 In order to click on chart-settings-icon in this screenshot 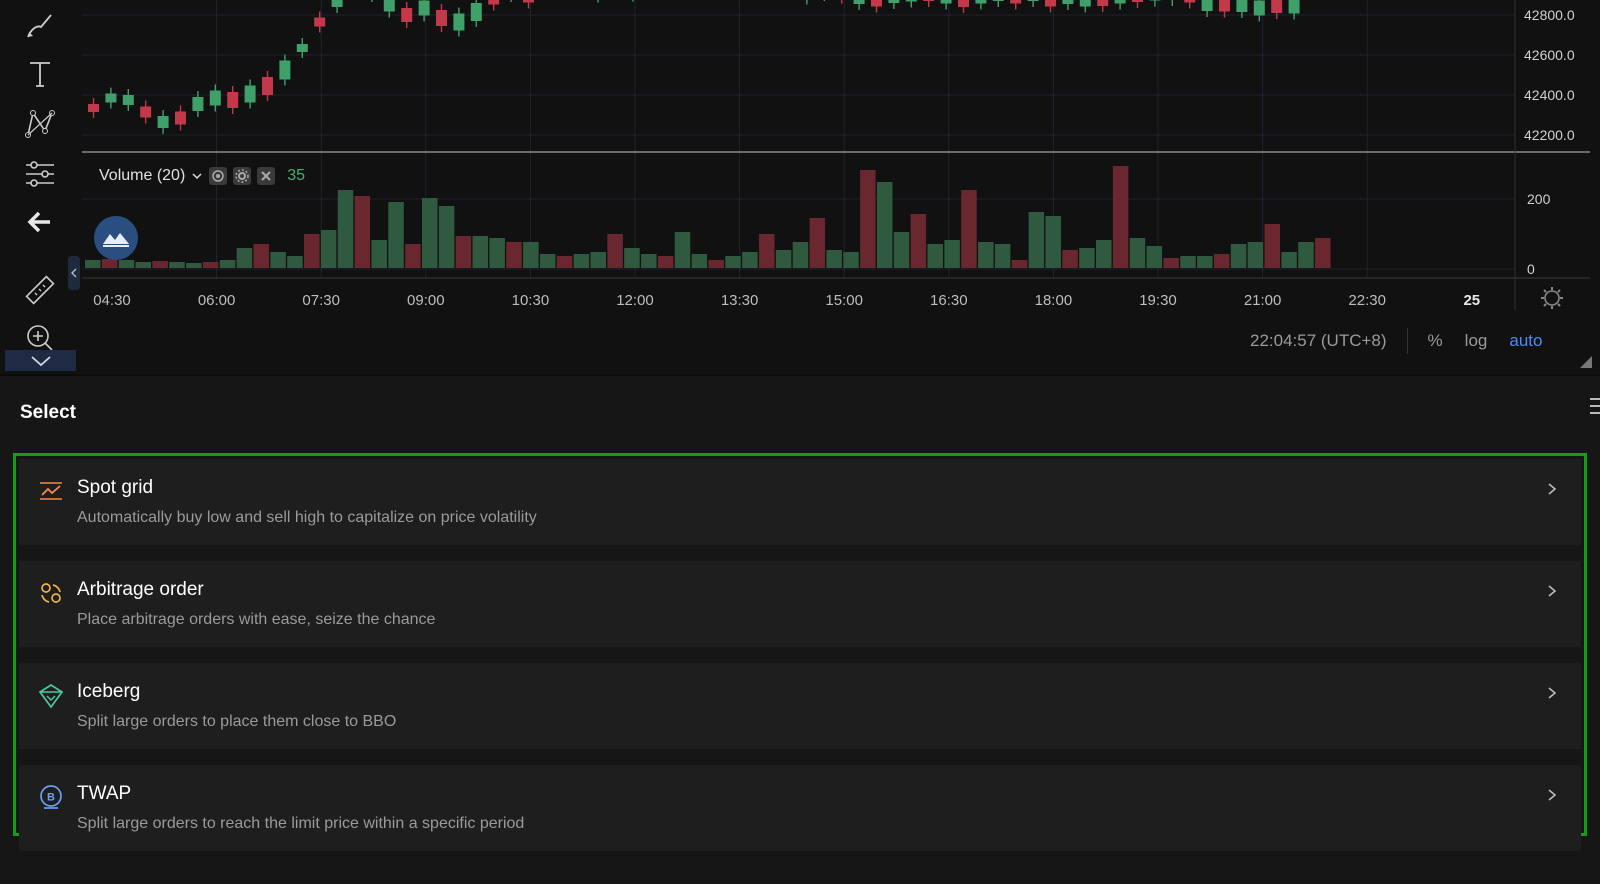, I will do `click(1552, 298)`.